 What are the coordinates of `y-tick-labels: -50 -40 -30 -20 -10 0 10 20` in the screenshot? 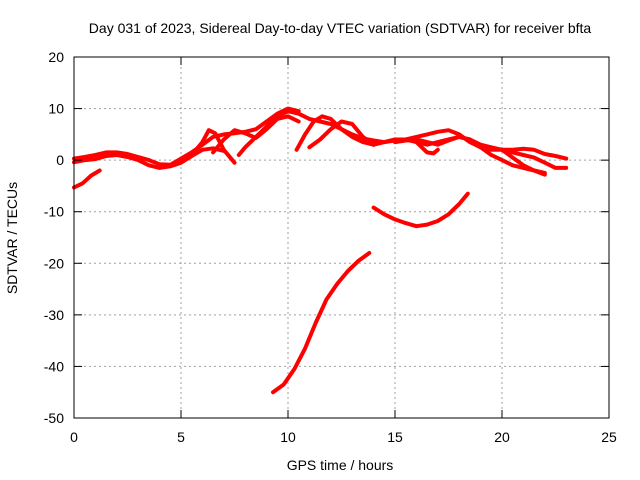 It's located at (54, 237).